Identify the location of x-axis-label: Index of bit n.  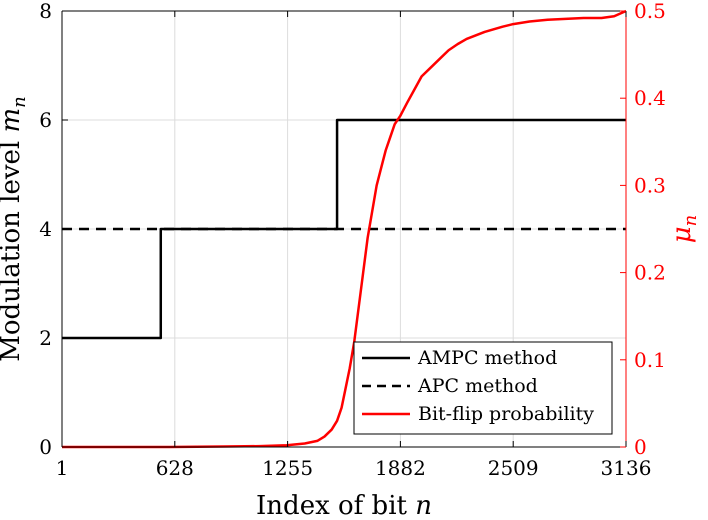
(344, 505).